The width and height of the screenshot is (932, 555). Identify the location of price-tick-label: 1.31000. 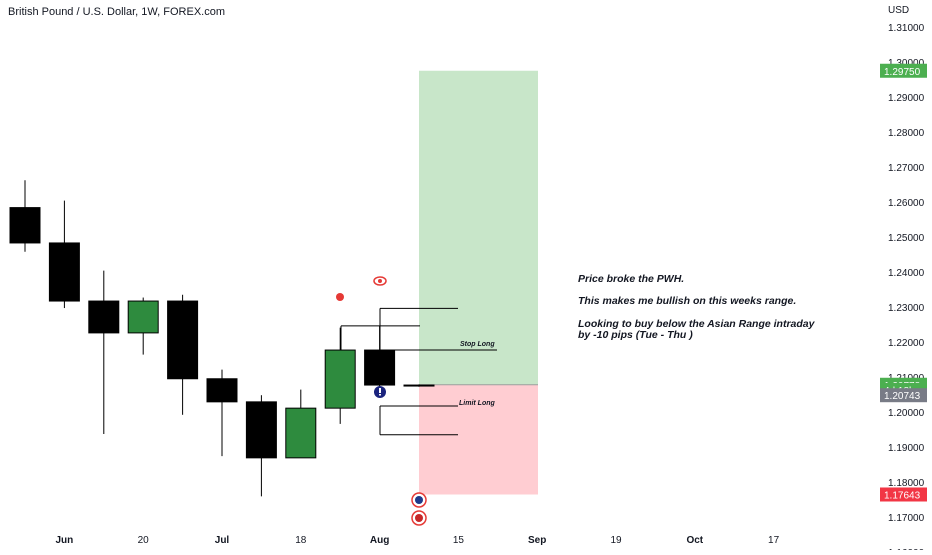
(906, 28).